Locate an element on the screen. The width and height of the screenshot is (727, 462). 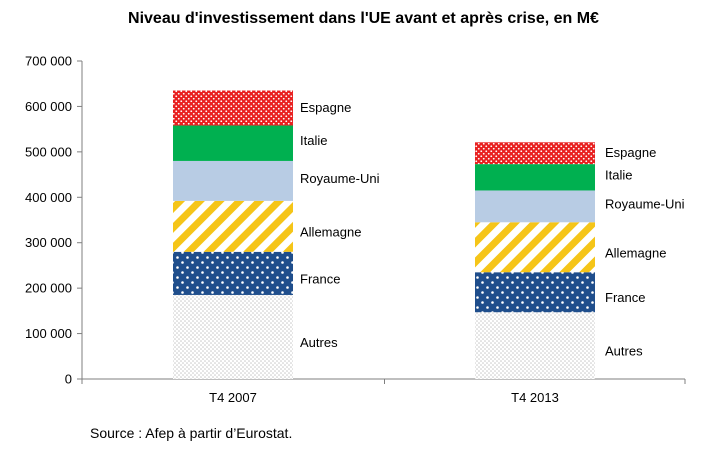
y-tick-label: 600 000 is located at coordinates (48, 106).